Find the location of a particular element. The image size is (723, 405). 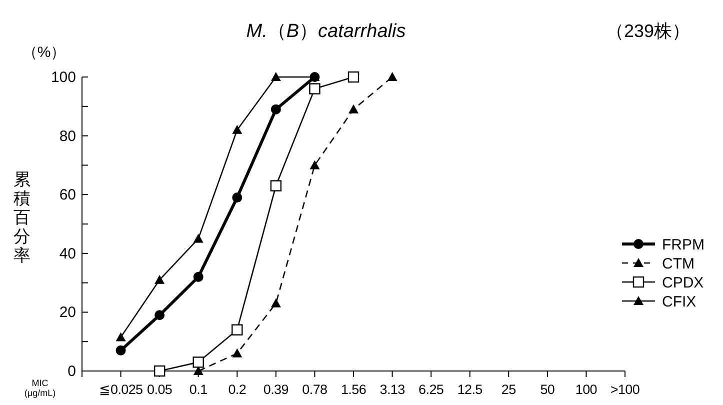

x-tick-label: 0.1 is located at coordinates (198, 389).